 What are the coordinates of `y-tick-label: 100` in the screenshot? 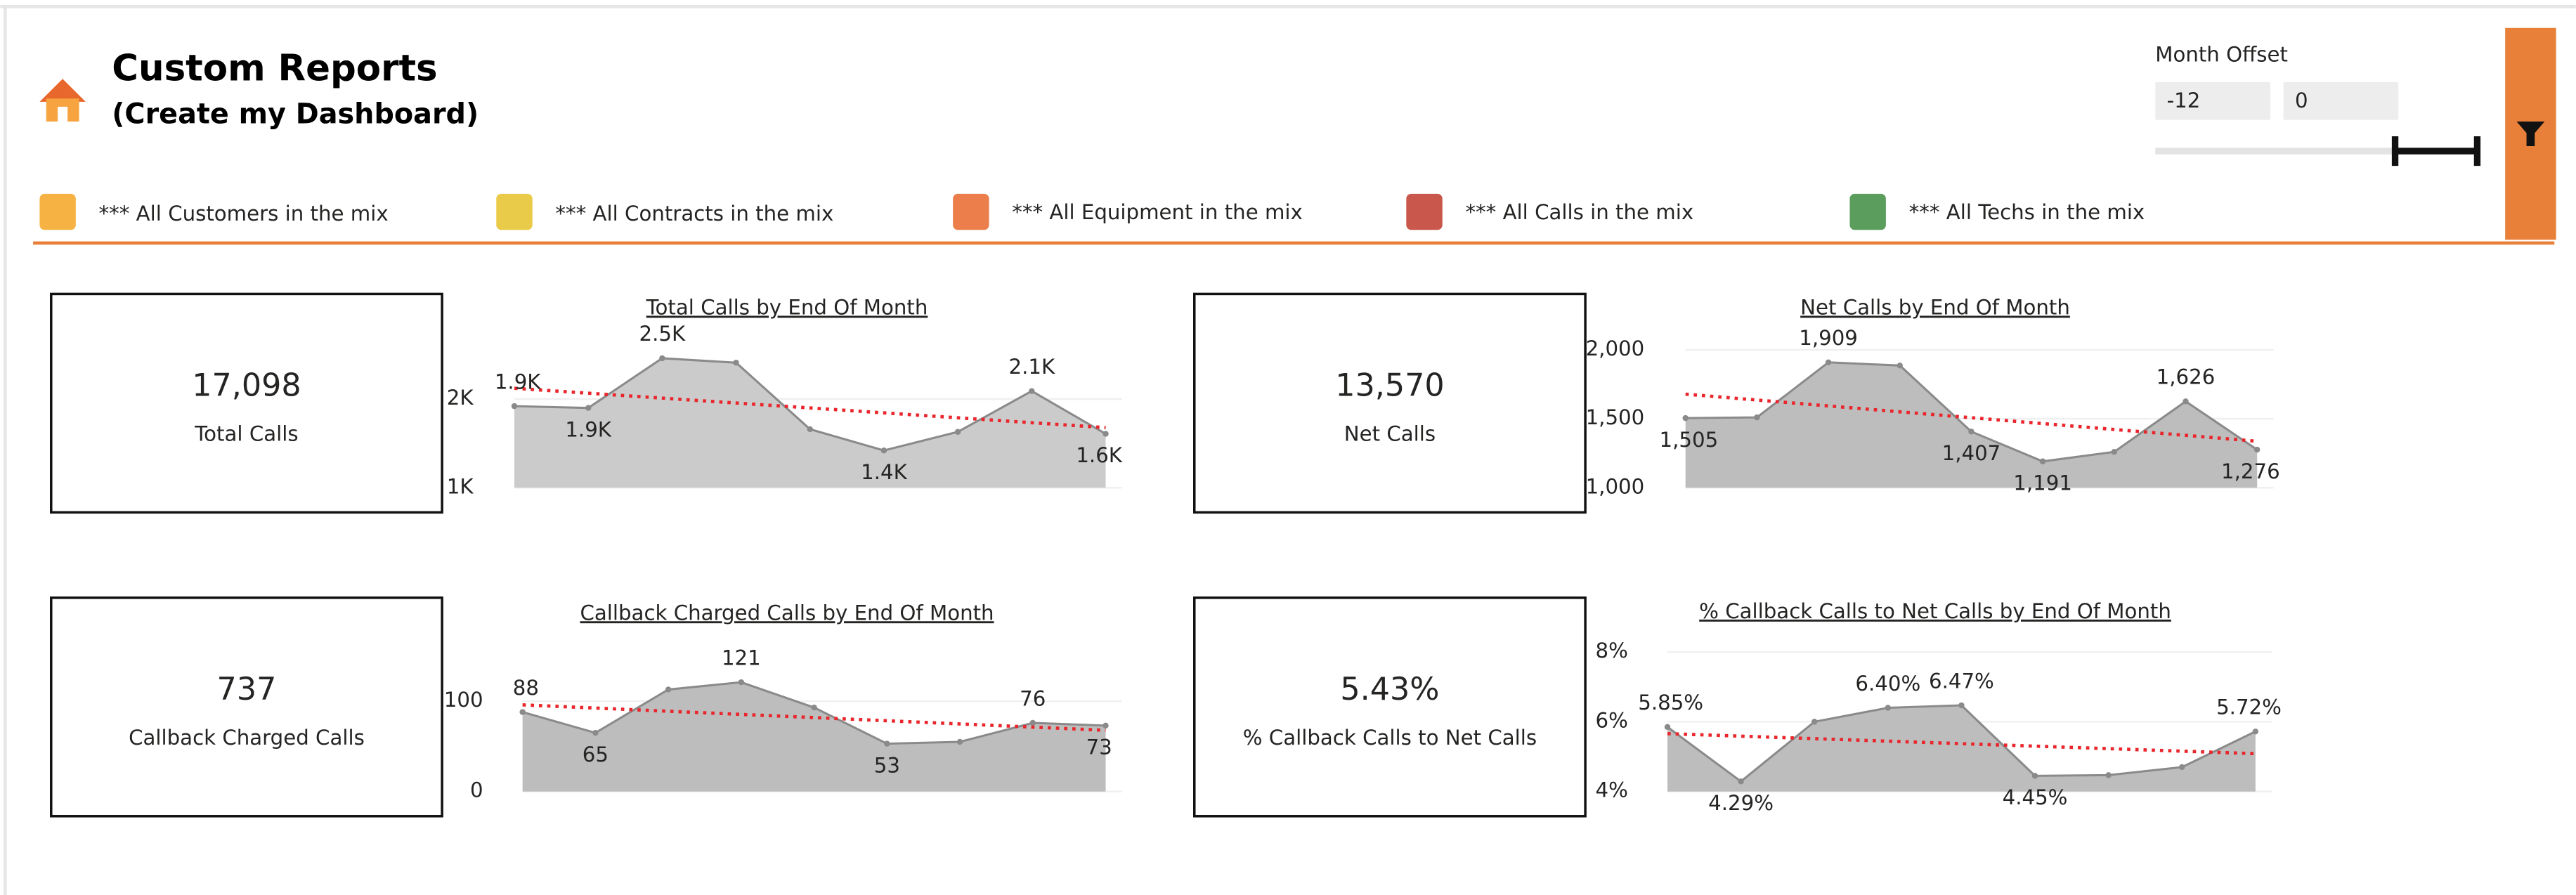 It's located at (463, 700).